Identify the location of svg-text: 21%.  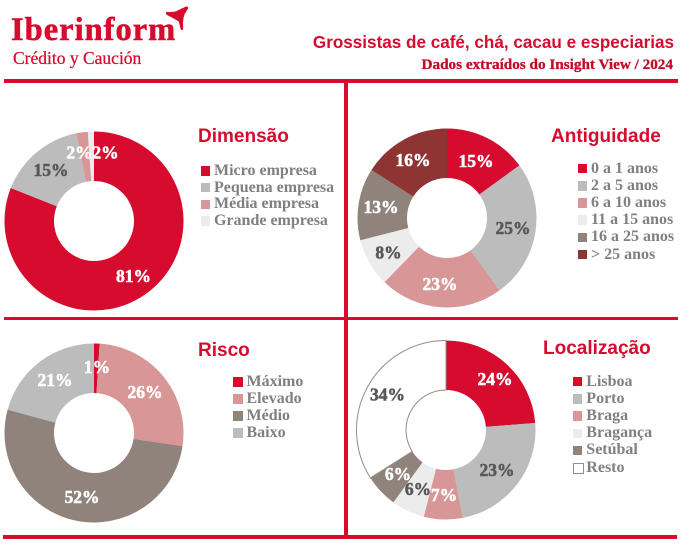
(55, 380).